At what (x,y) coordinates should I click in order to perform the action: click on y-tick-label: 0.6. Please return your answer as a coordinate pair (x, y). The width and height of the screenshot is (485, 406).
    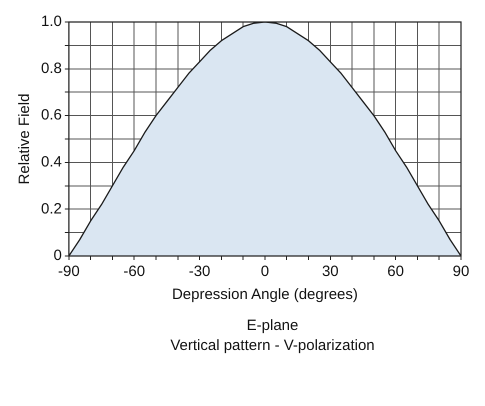
    Looking at the image, I should click on (51, 115).